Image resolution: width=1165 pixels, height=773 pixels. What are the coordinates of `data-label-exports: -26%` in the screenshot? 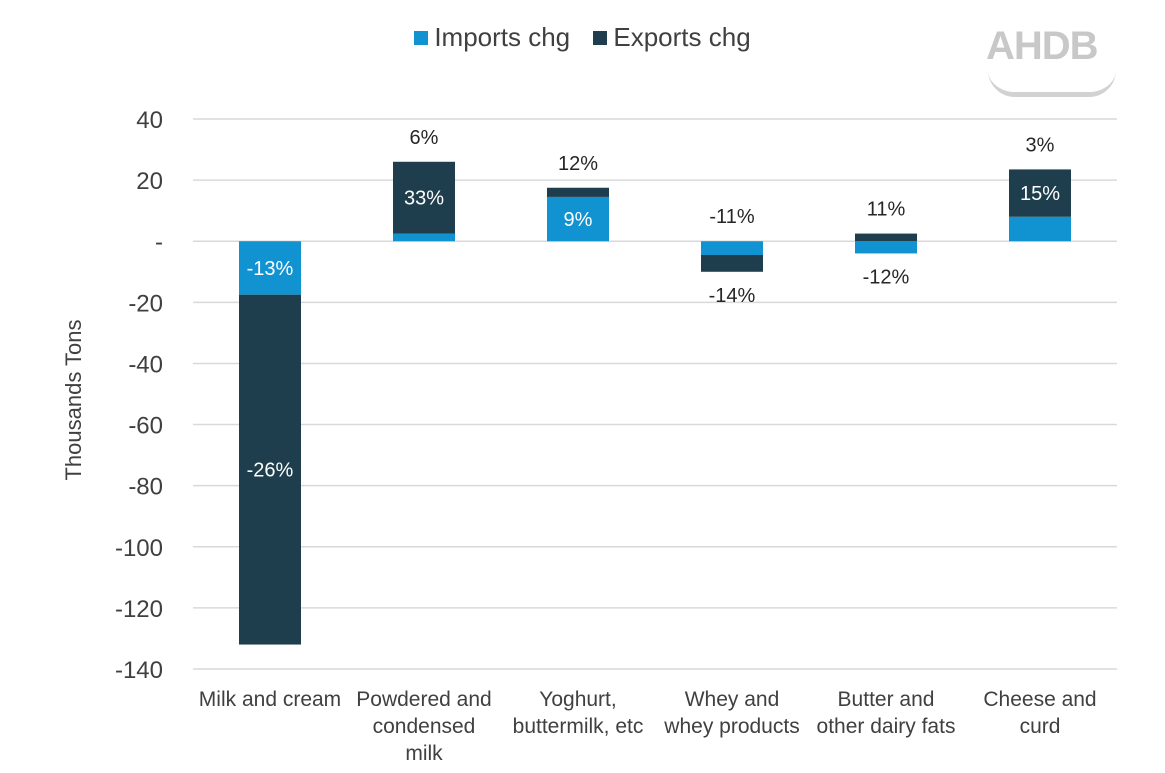 It's located at (270, 471).